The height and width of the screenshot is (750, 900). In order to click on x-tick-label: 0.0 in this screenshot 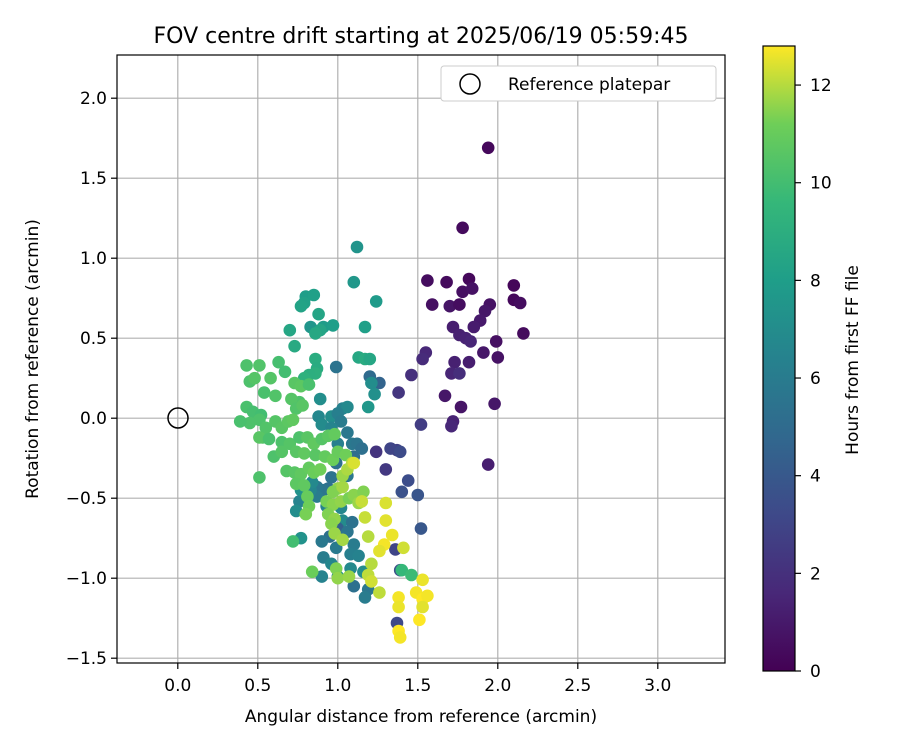, I will do `click(177, 686)`.